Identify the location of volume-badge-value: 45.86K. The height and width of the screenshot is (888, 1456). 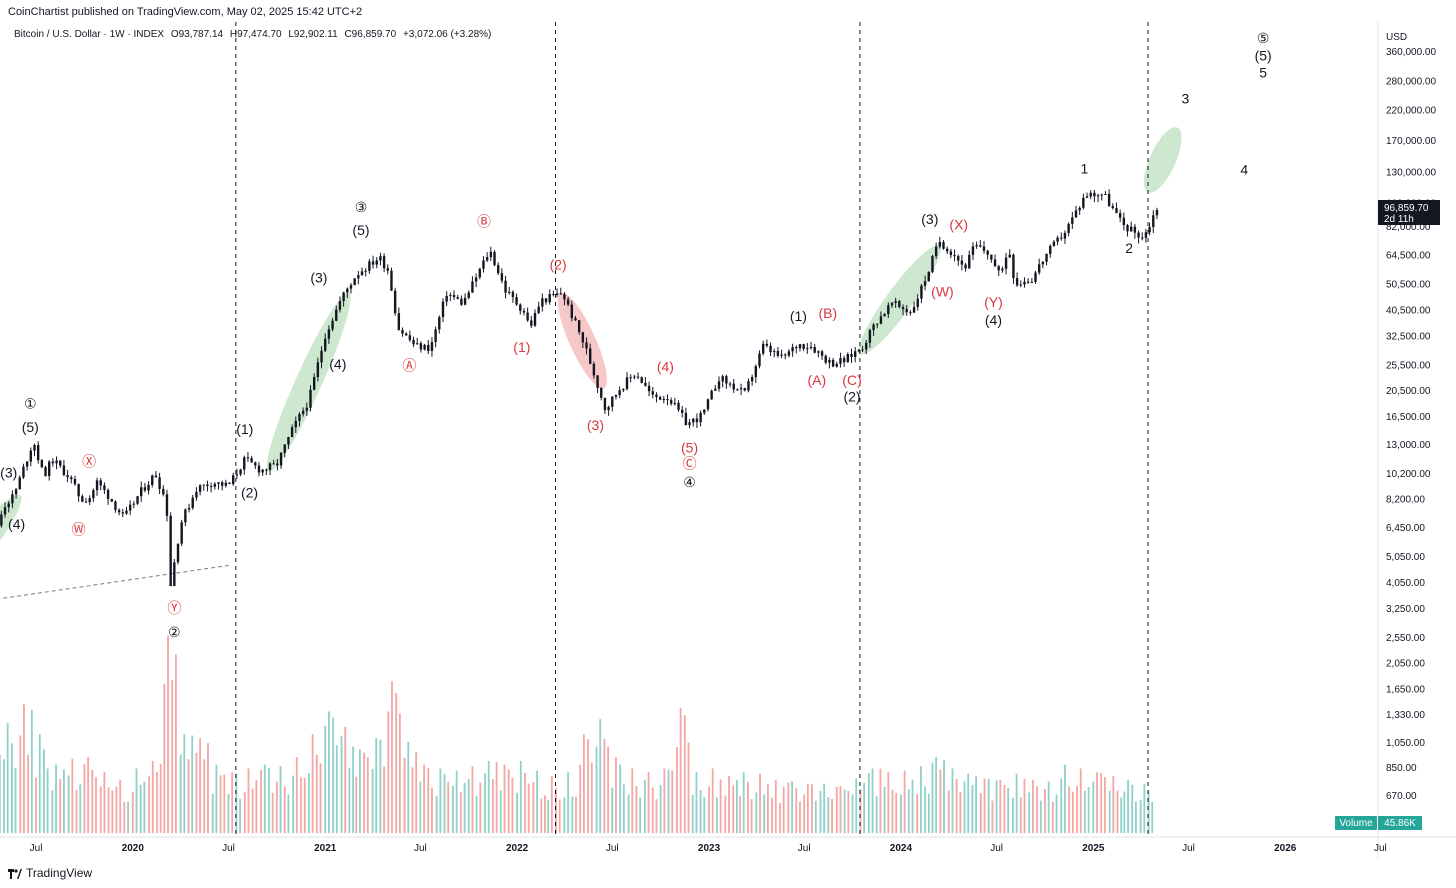
(1400, 823).